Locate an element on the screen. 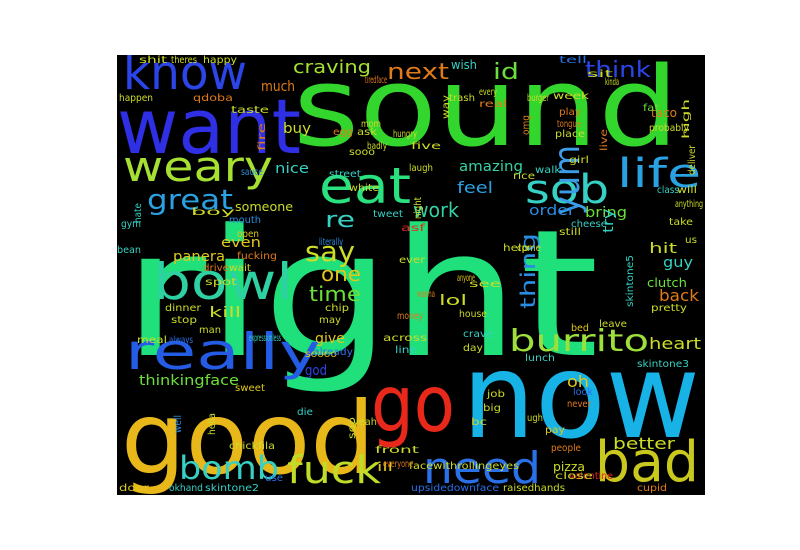 This screenshot has width=800, height=550. word: asf is located at coordinates (413, 228).